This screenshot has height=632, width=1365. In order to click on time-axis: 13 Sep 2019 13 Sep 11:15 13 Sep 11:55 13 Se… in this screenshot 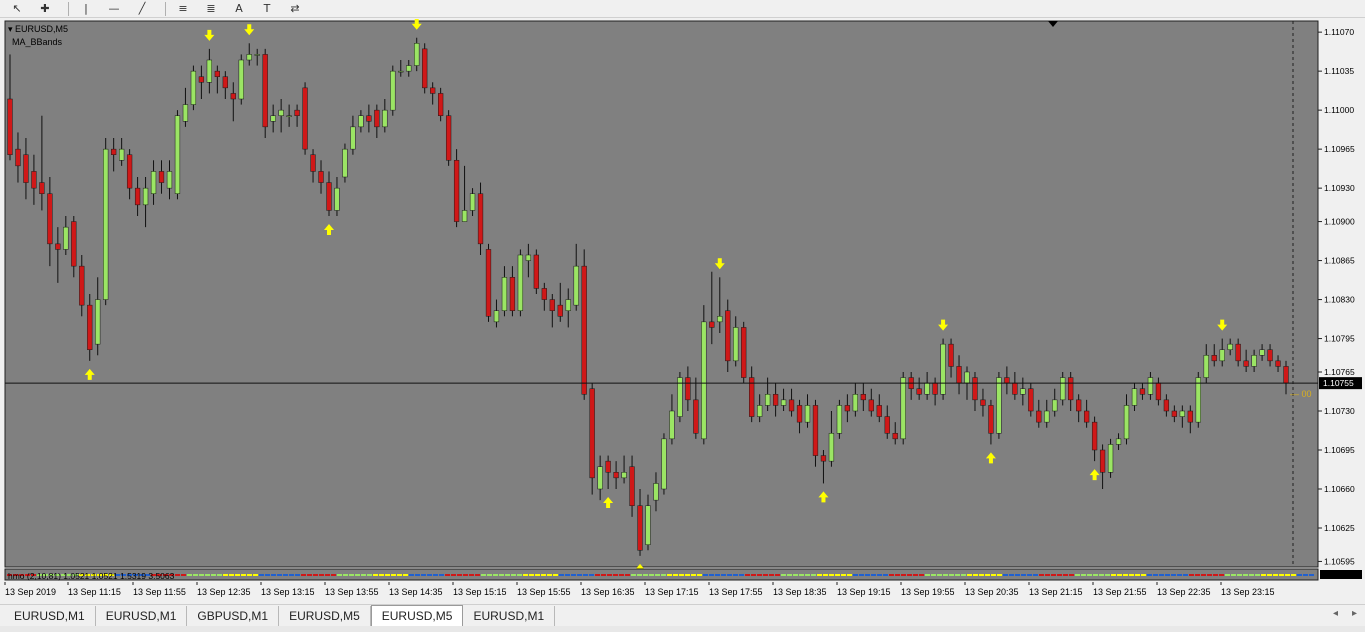, I will do `click(682, 592)`.